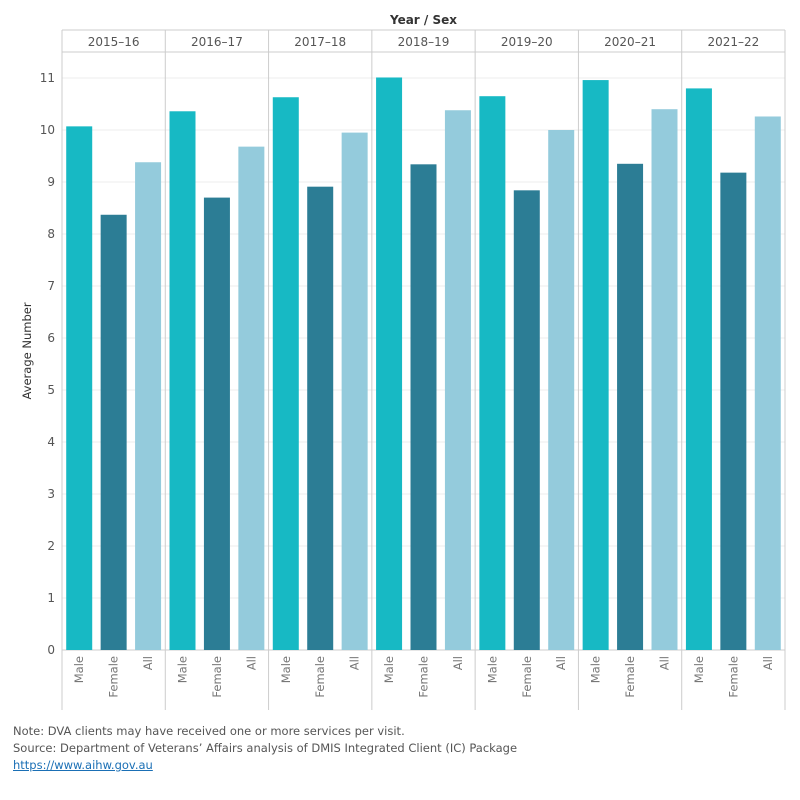 The height and width of the screenshot is (800, 800). What do you see at coordinates (527, 42) in the screenshot?
I see `year-header-label: 2019–20` at bounding box center [527, 42].